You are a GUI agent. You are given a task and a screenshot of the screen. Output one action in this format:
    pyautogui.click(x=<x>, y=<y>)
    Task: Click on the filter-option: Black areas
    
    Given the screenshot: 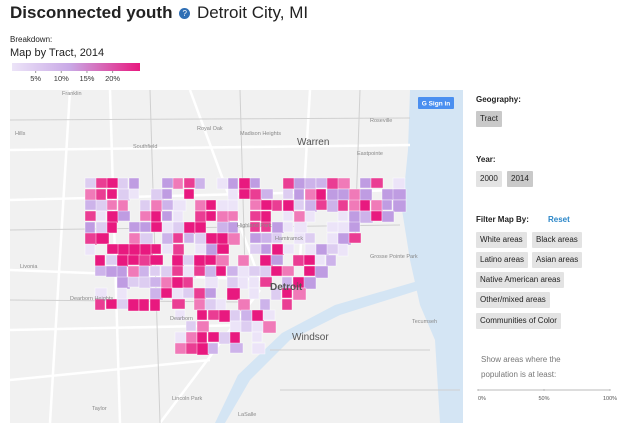 What is the action you would take?
    pyautogui.click(x=557, y=240)
    